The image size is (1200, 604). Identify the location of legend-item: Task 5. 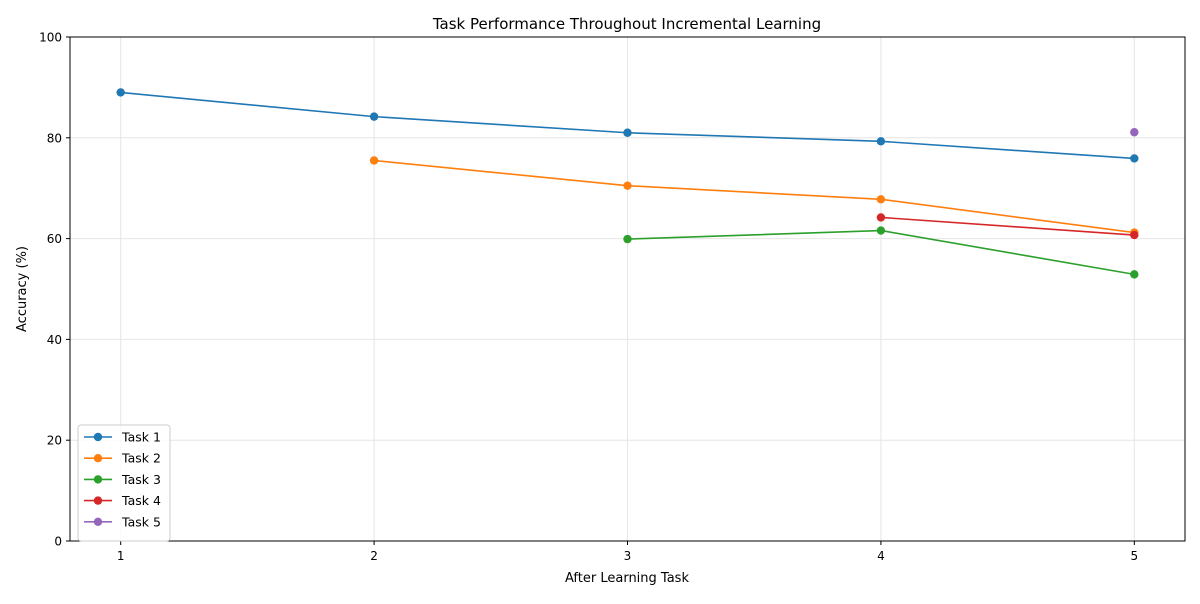
(122, 521).